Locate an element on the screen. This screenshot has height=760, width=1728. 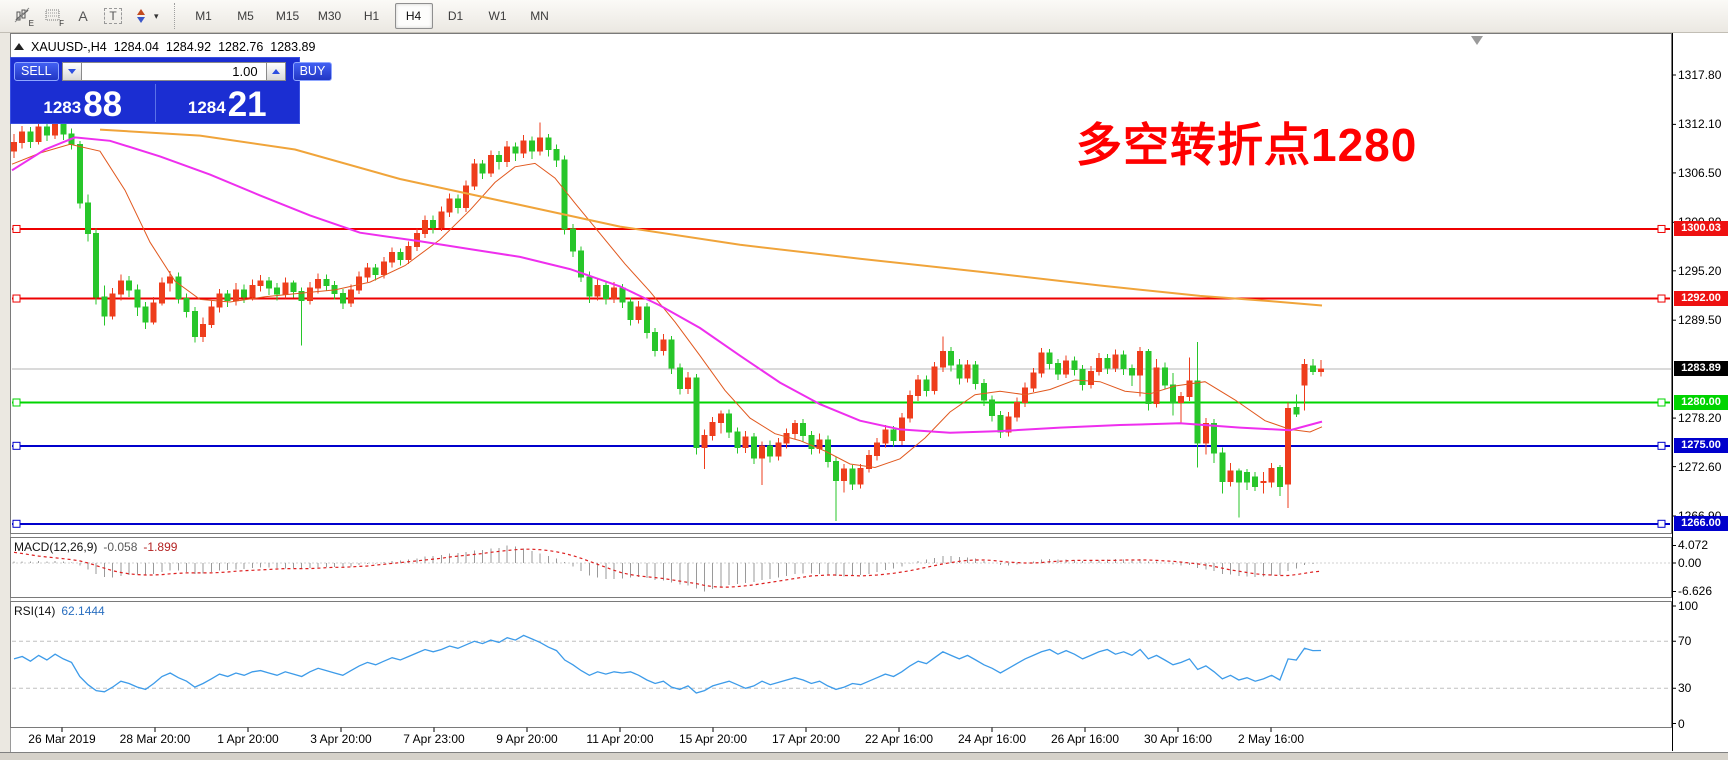
expert-advisor-icon: E is located at coordinates (23, 16).